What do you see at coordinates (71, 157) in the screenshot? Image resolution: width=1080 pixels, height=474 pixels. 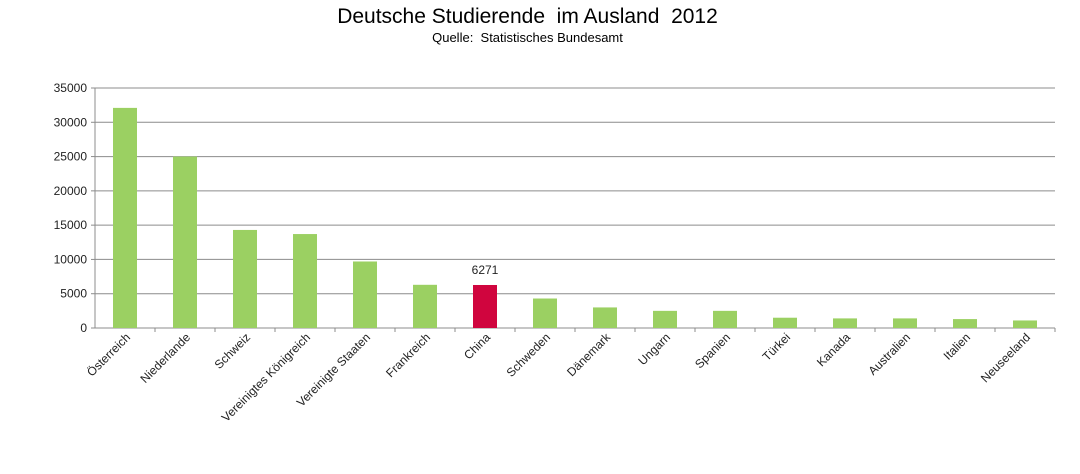 I see `y-tick-label: 25000` at bounding box center [71, 157].